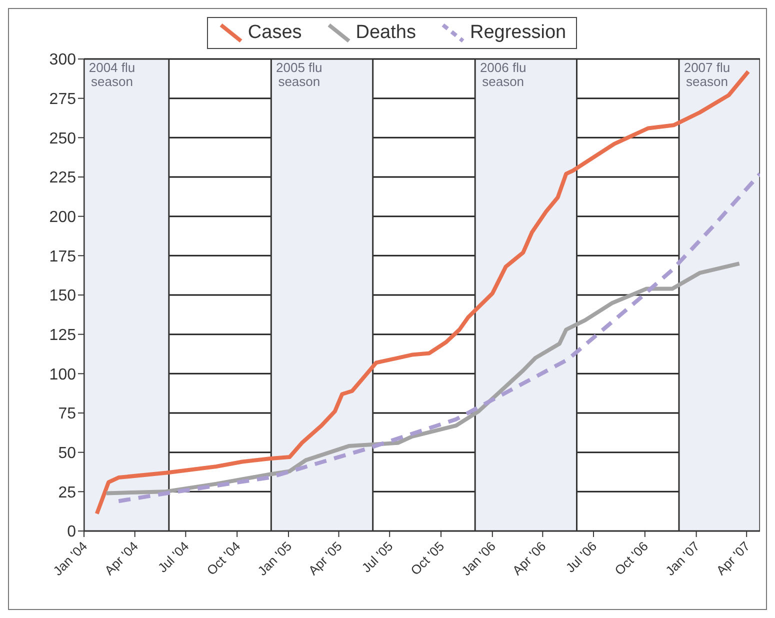  I want to click on y-tick-label: 100, so click(62, 375).